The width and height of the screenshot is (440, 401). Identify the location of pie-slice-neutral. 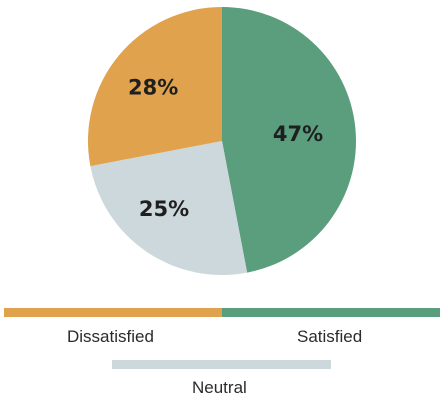
(169, 208).